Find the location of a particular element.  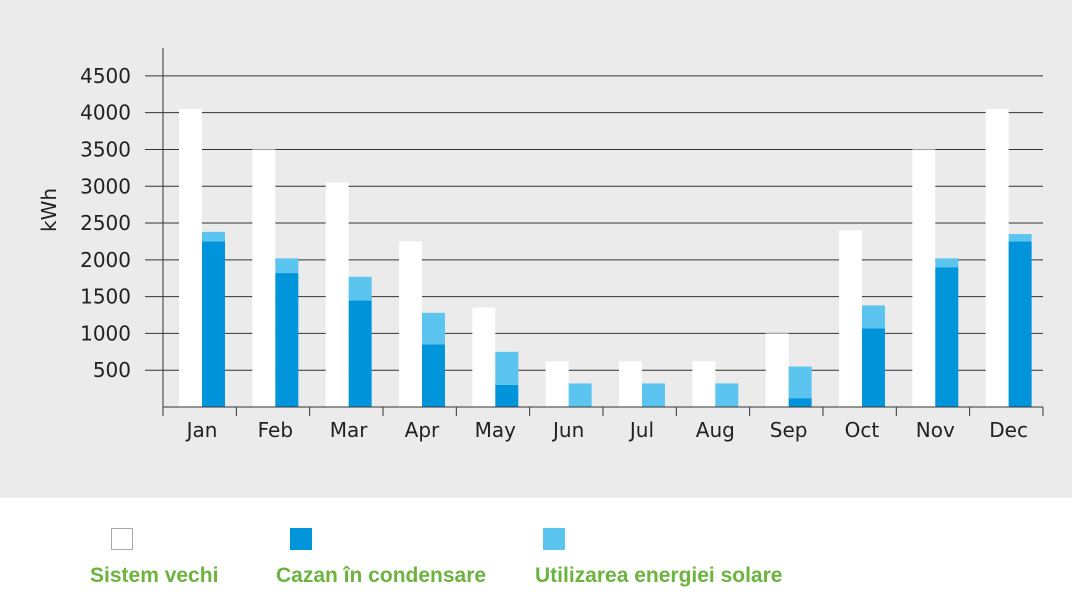

y-tick-label: 3500 is located at coordinates (105, 149).